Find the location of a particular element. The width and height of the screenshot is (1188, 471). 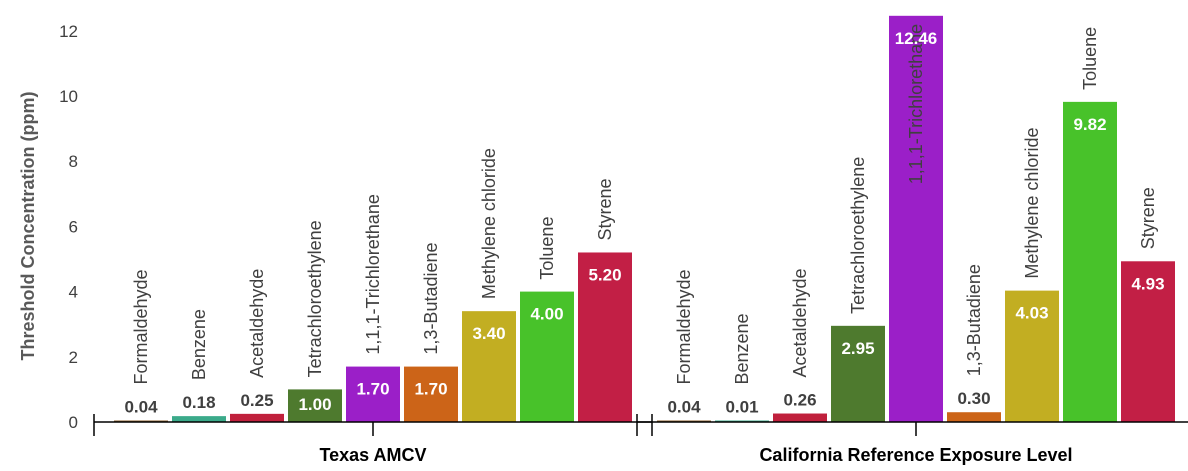

value-label: 0.30 is located at coordinates (973, 398).